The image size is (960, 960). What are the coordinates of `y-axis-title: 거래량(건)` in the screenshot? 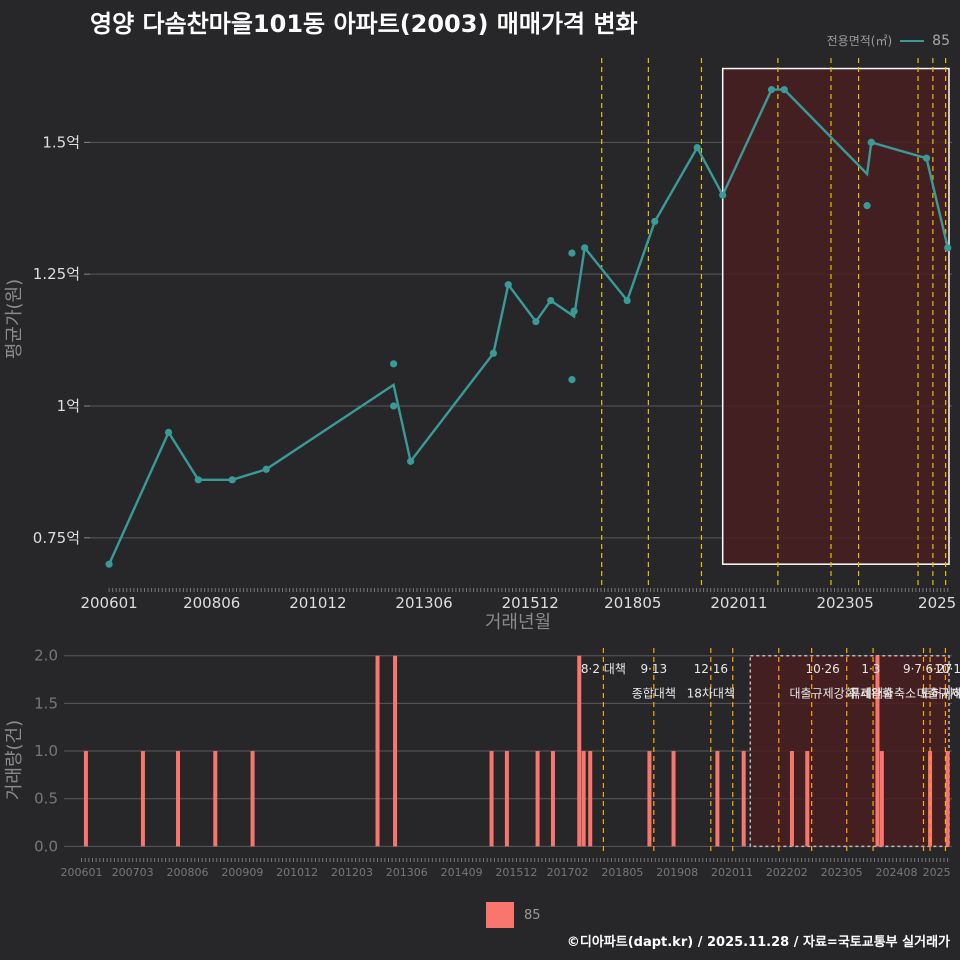 It's located at (14, 760).